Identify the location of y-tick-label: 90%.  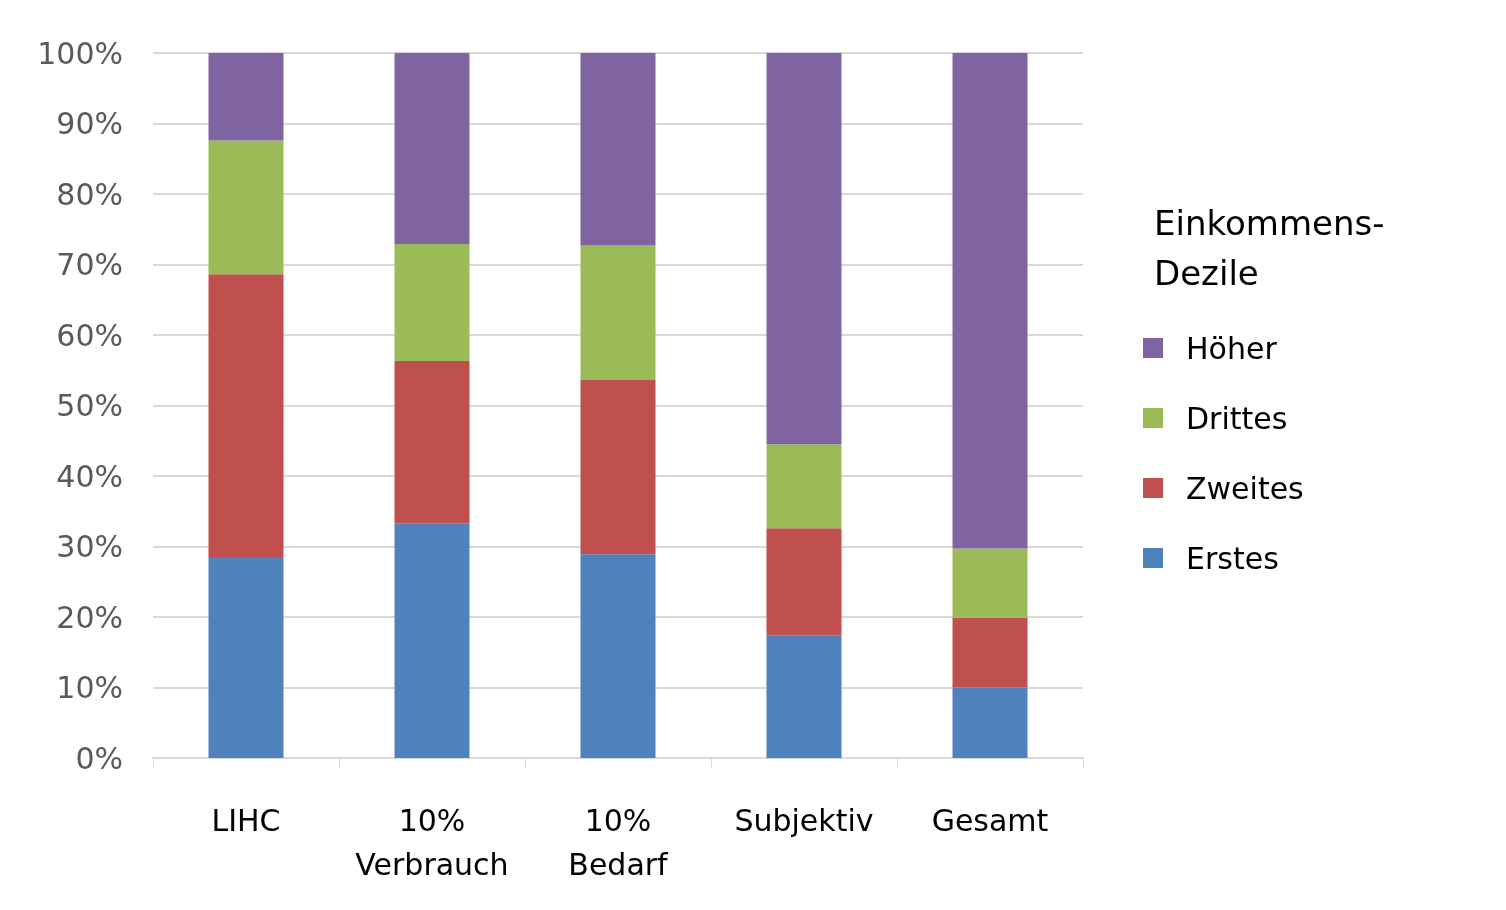
(89, 123).